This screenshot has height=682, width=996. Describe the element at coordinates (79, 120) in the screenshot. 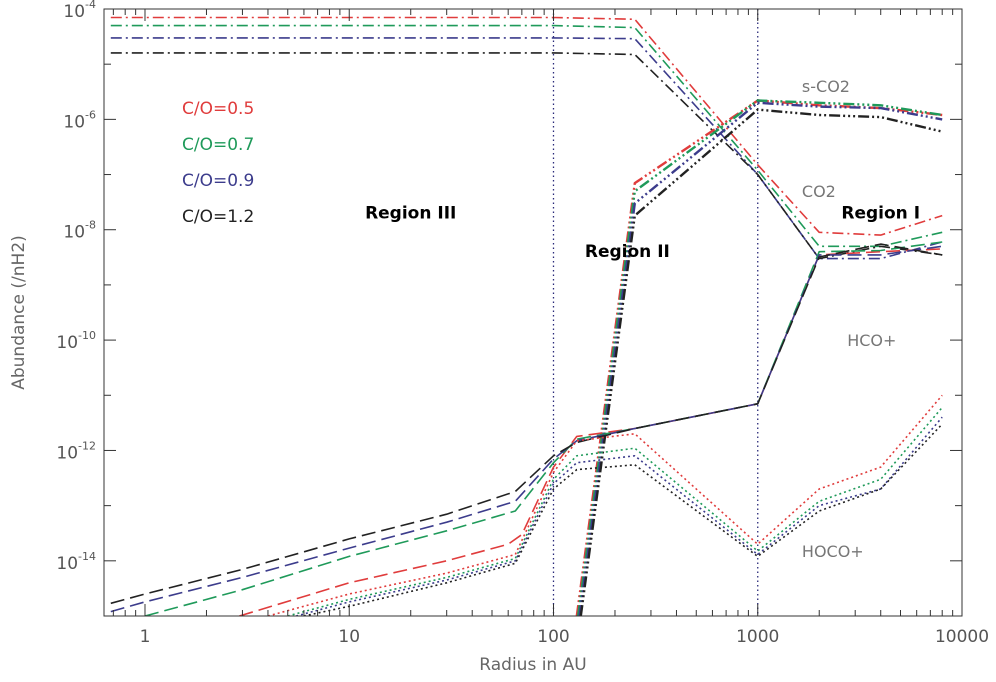

I see `y-tick-label: 10⁻⁶` at that location.